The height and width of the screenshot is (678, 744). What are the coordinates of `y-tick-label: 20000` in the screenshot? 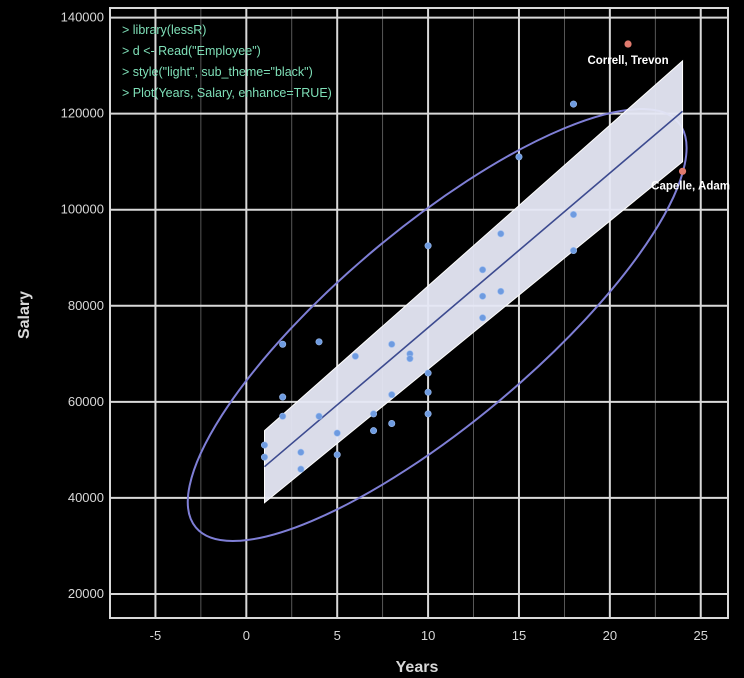 It's located at (86, 593).